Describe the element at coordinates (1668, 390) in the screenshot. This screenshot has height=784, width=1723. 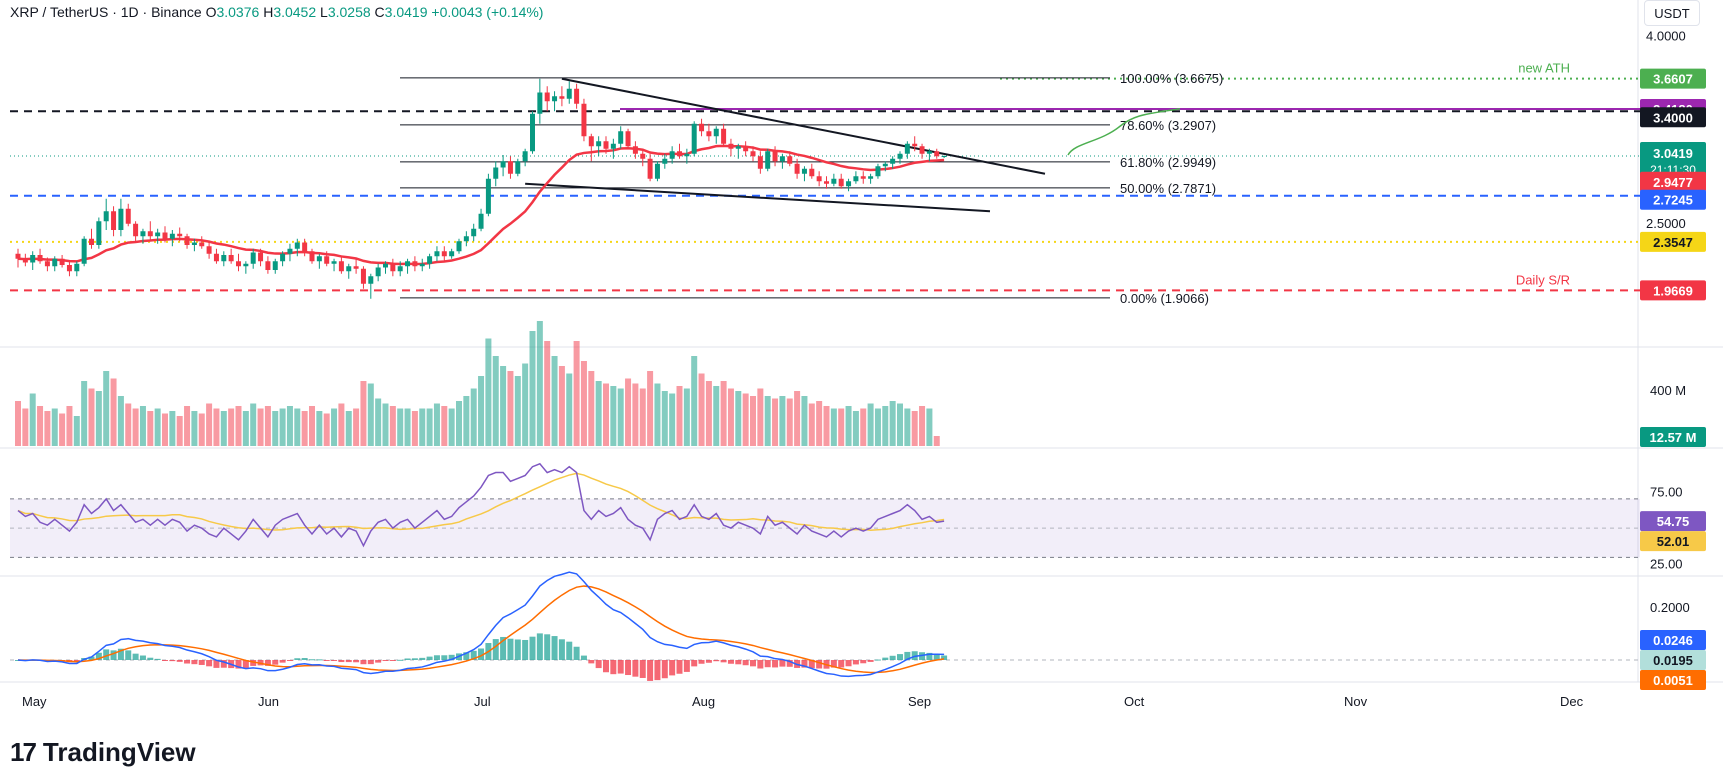
I see `volume-tick-label: 400 M` at that location.